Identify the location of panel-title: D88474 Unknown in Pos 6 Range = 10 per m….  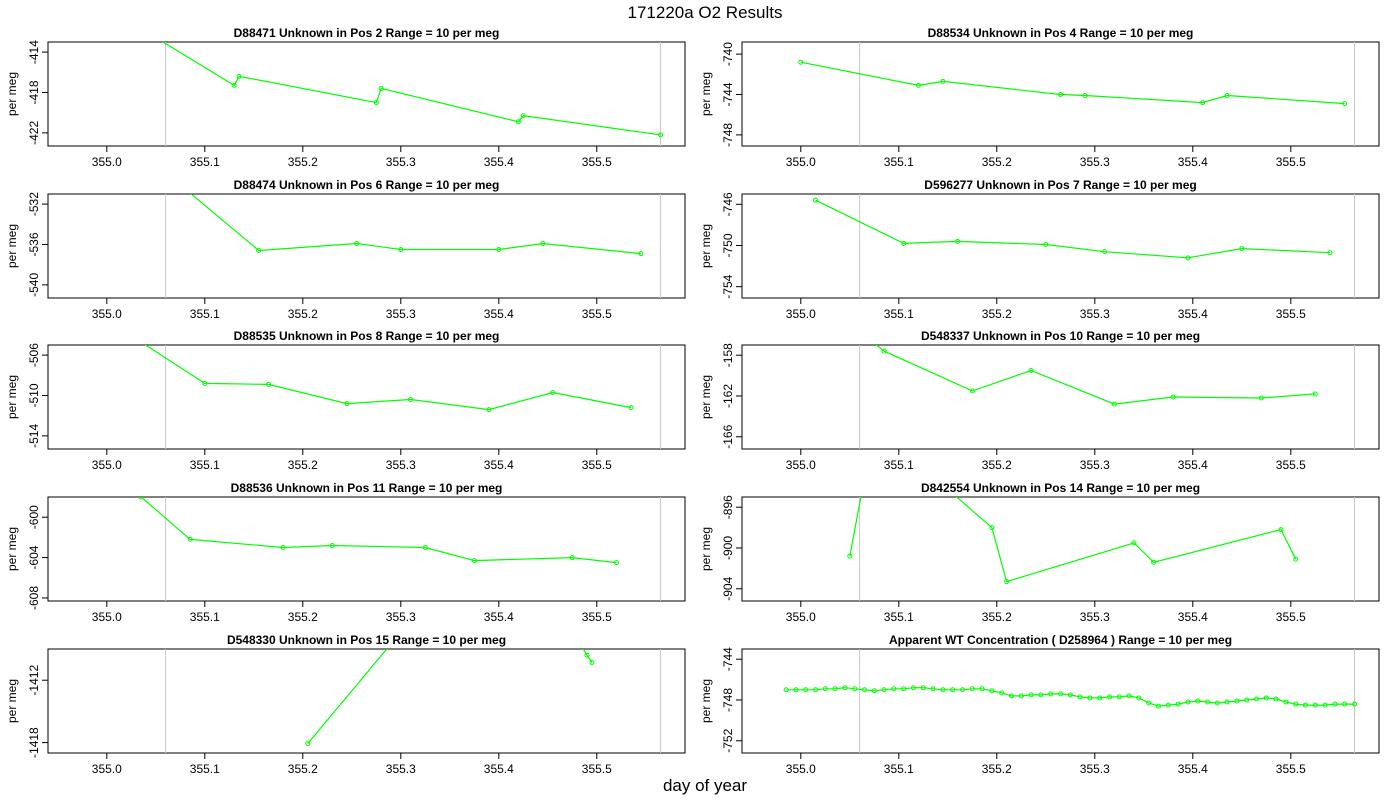
(367, 185).